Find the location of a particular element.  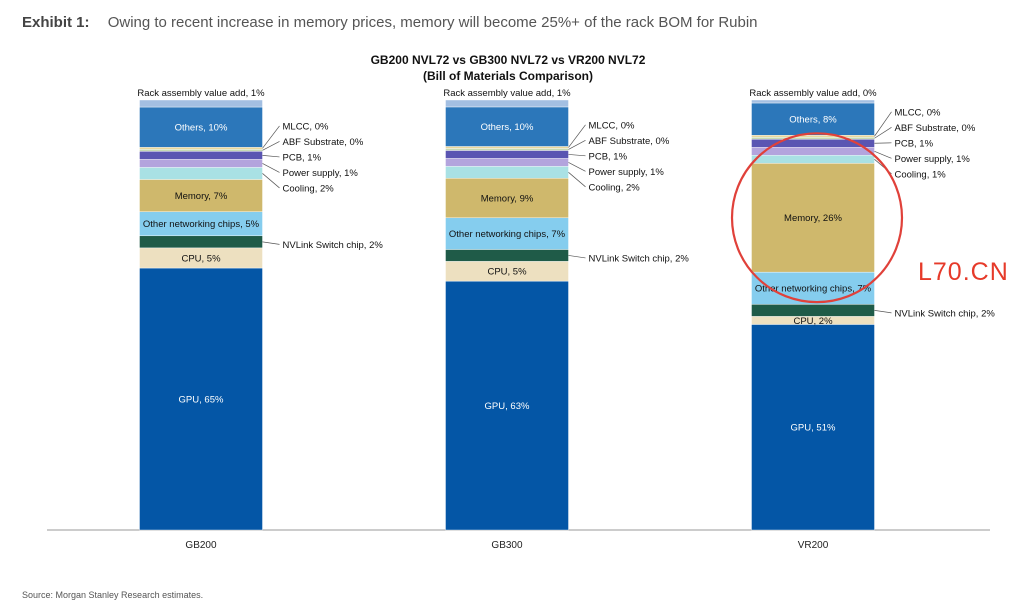

bar-gb300-mlcc is located at coordinates (507, 147).